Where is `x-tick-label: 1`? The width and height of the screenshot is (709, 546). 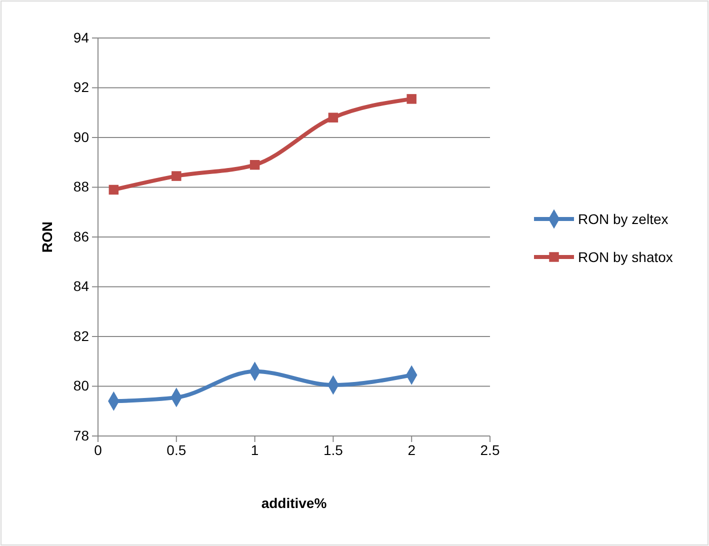
x-tick-label: 1 is located at coordinates (254, 450).